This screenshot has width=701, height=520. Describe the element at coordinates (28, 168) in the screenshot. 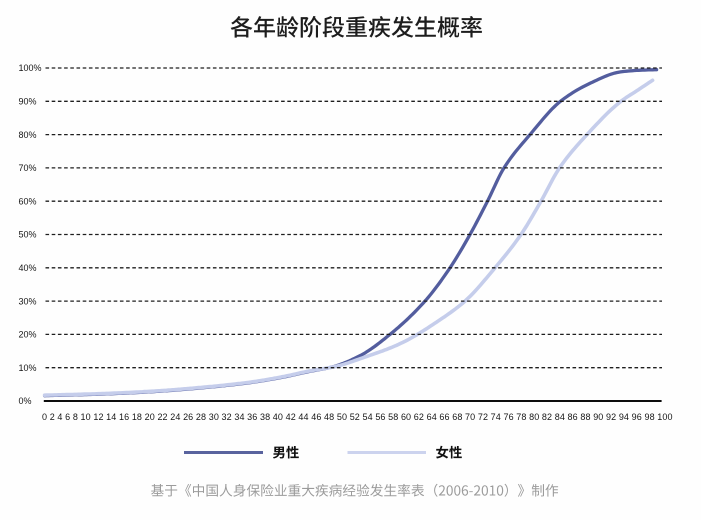

I see `svg-text: 70%` at that location.